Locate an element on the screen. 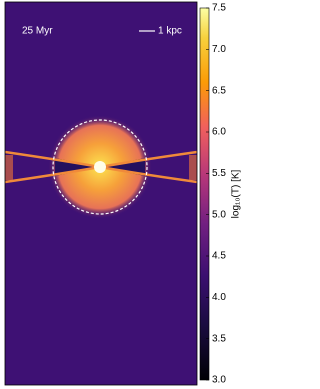 Image resolution: width=320 pixels, height=389 pixels. scale-bar-label: 1 kpc is located at coordinates (170, 31).